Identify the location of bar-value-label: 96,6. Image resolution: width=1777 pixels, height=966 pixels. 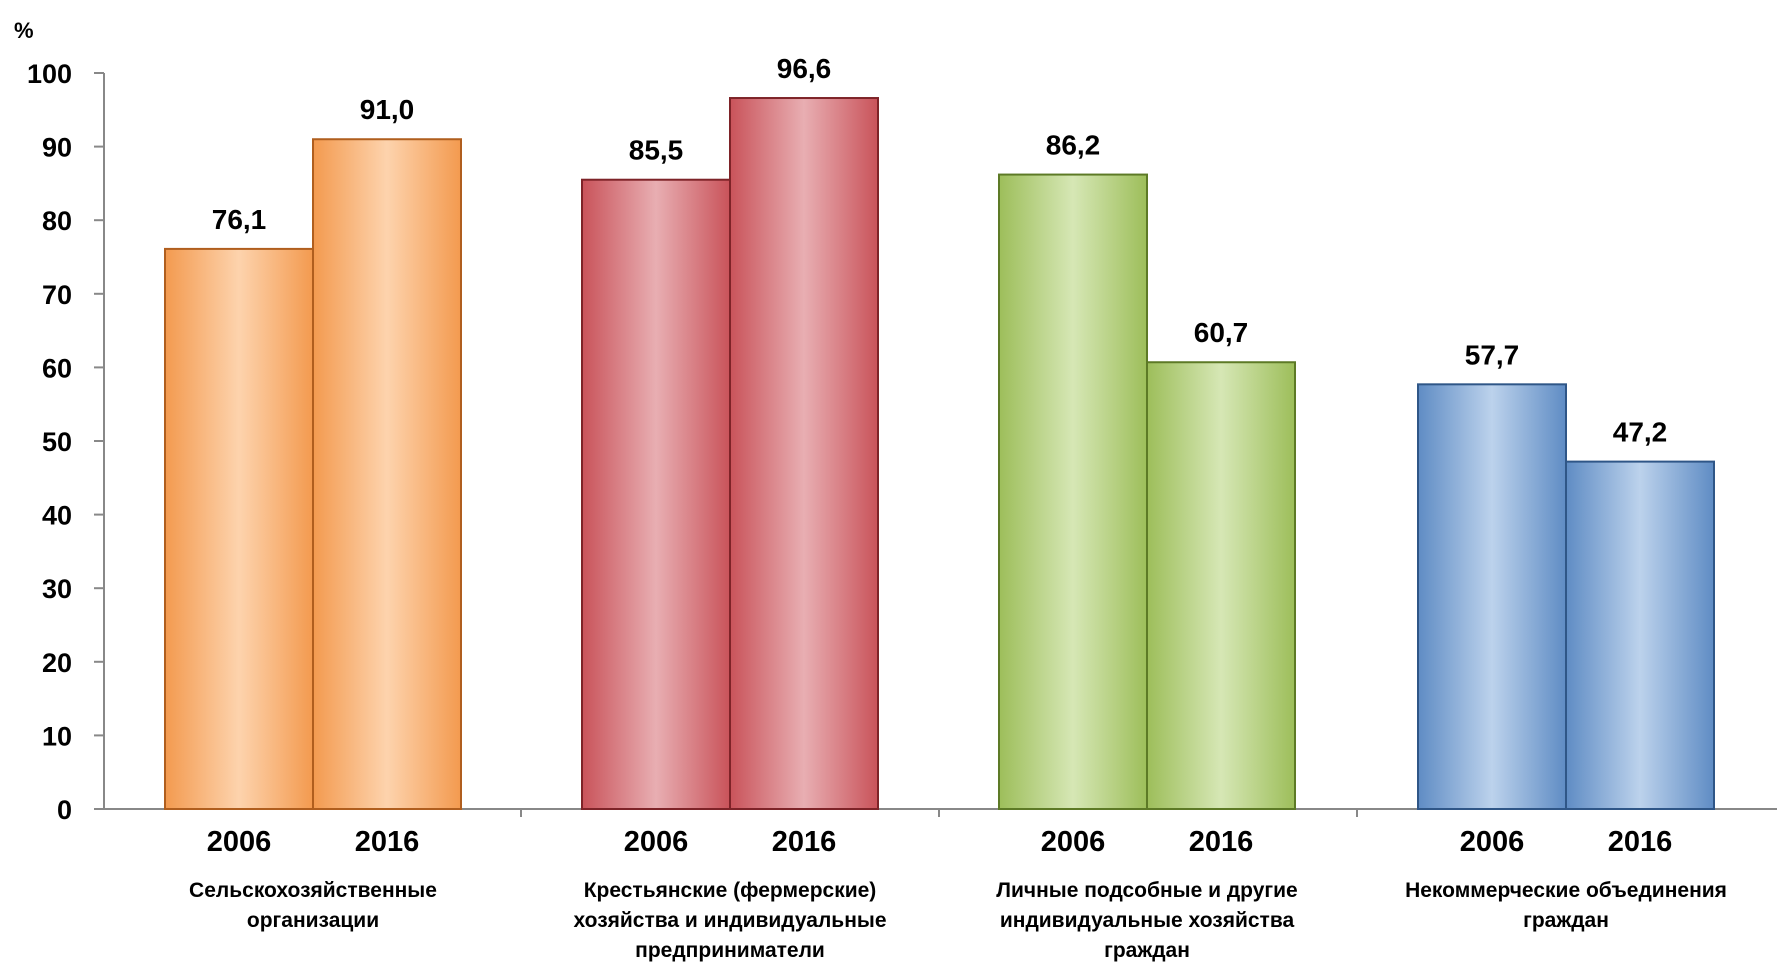
(804, 68).